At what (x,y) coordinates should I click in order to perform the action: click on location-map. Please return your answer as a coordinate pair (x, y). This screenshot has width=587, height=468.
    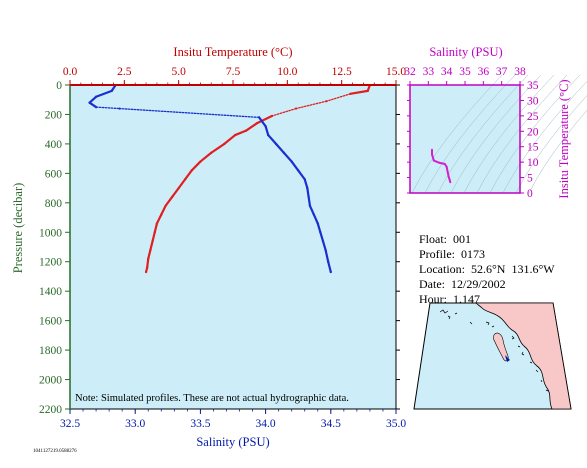
    Looking at the image, I should click on (492, 356).